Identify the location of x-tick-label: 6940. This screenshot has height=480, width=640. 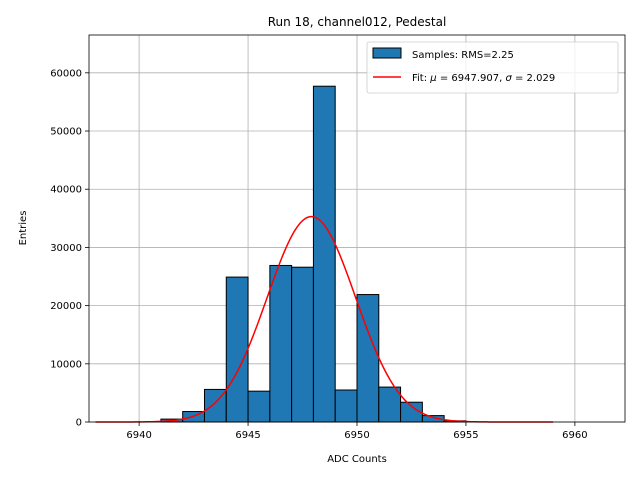
(138, 435).